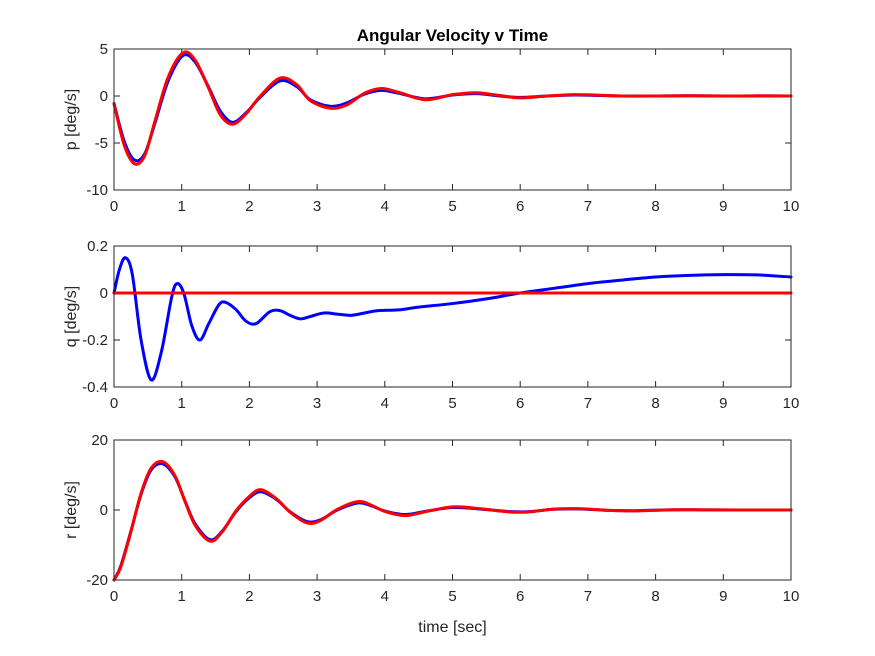 Image resolution: width=875 pixels, height=656 pixels. I want to click on y-tick-label: -10, so click(97, 190).